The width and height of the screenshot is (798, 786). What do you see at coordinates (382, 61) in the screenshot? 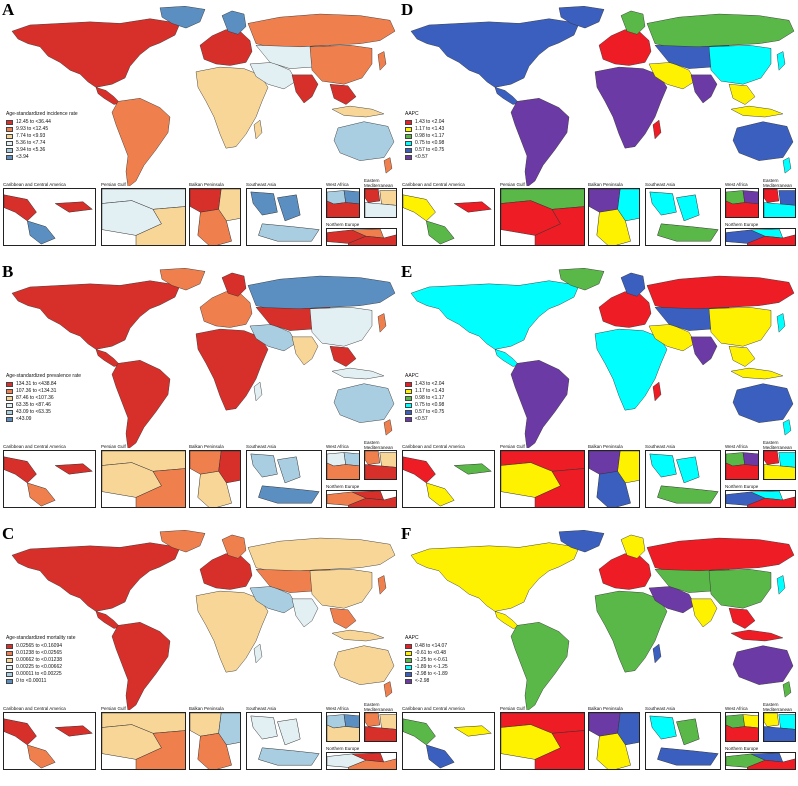
I see `region-japan` at bounding box center [382, 61].